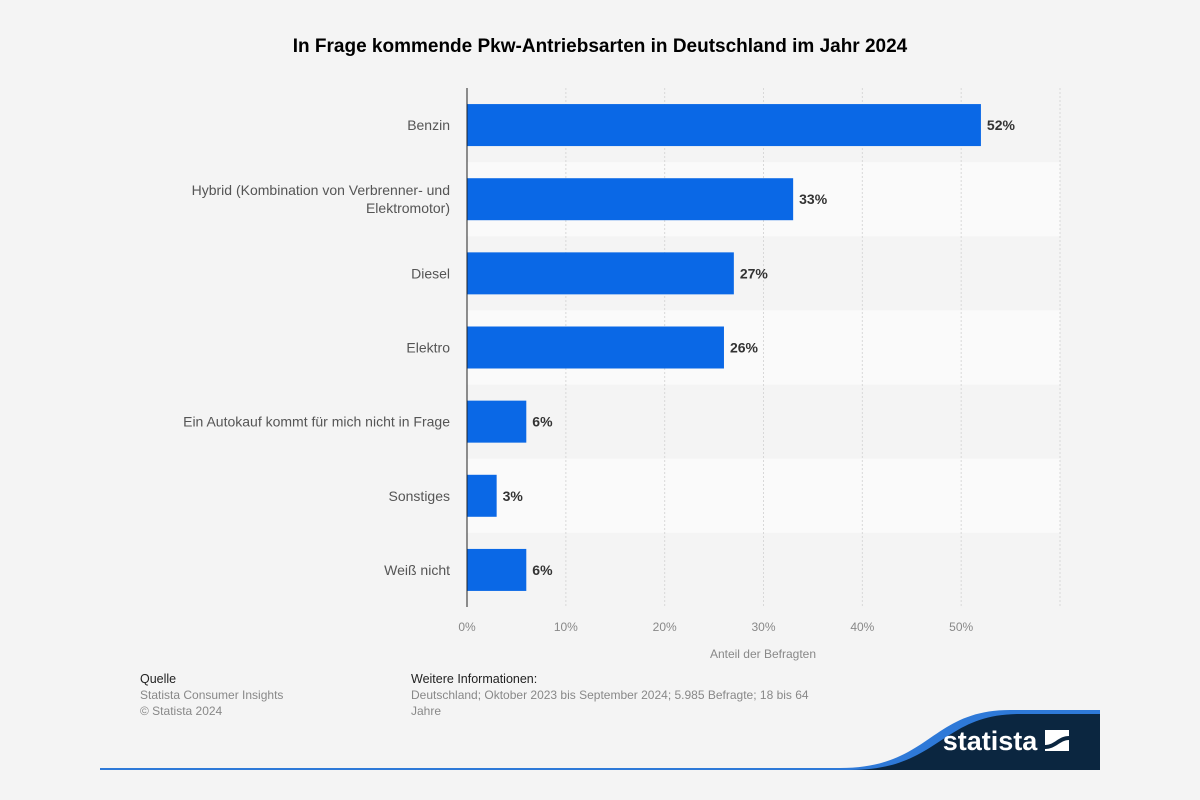 The width and height of the screenshot is (1200, 800). What do you see at coordinates (417, 570) in the screenshot?
I see `category-label: Weiß nicht` at bounding box center [417, 570].